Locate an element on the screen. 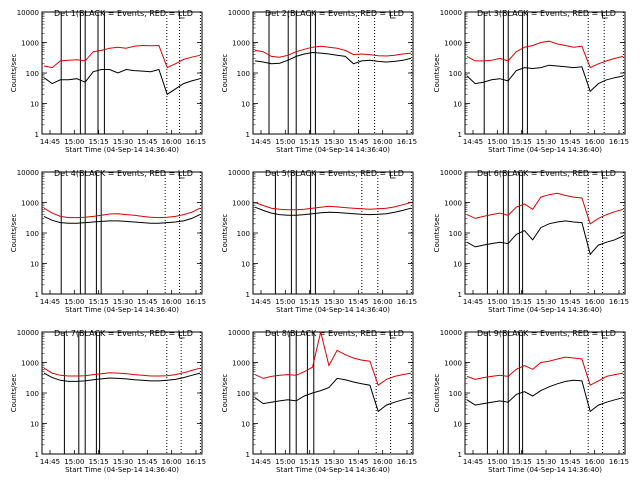  chart-title: Det 5(BLACK = Events, RED = LLD is located at coordinates (334, 173).